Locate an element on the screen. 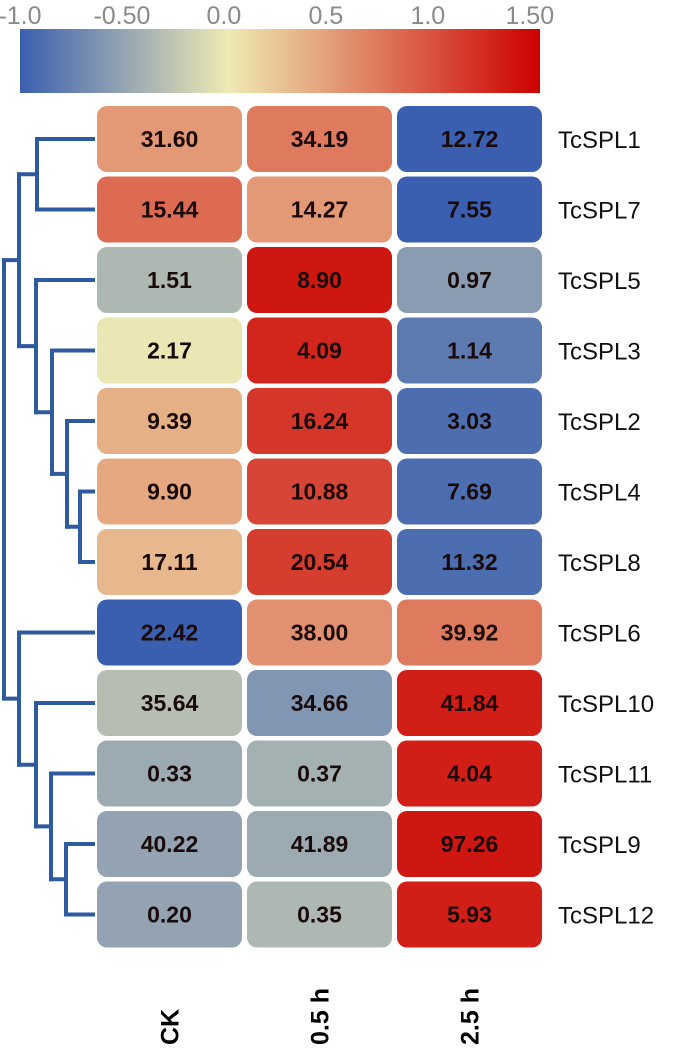 The image size is (685, 1055). cell-value-label: 3.03 is located at coordinates (469, 421).